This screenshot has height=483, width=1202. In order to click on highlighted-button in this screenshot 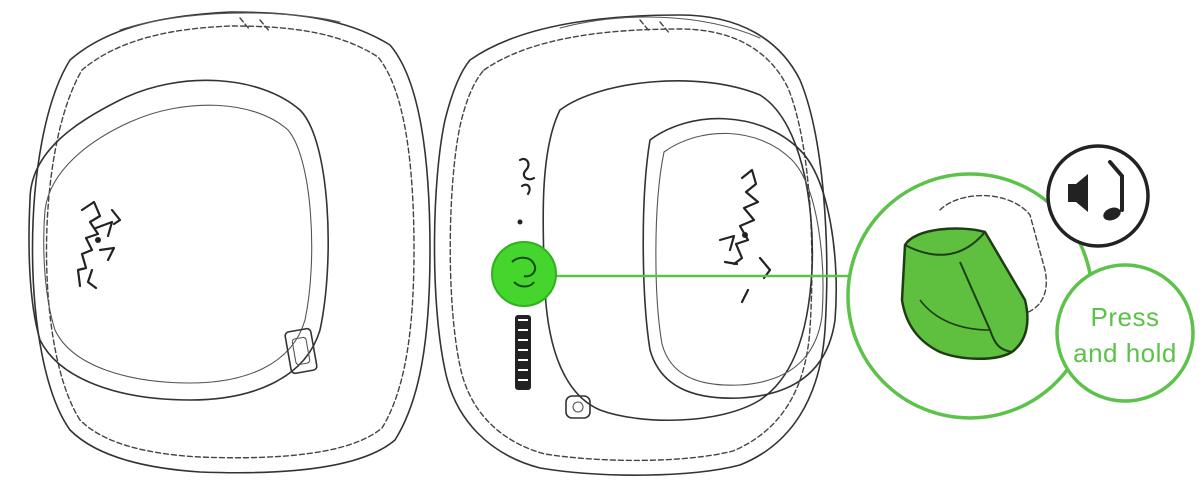, I will do `click(671, 274)`.